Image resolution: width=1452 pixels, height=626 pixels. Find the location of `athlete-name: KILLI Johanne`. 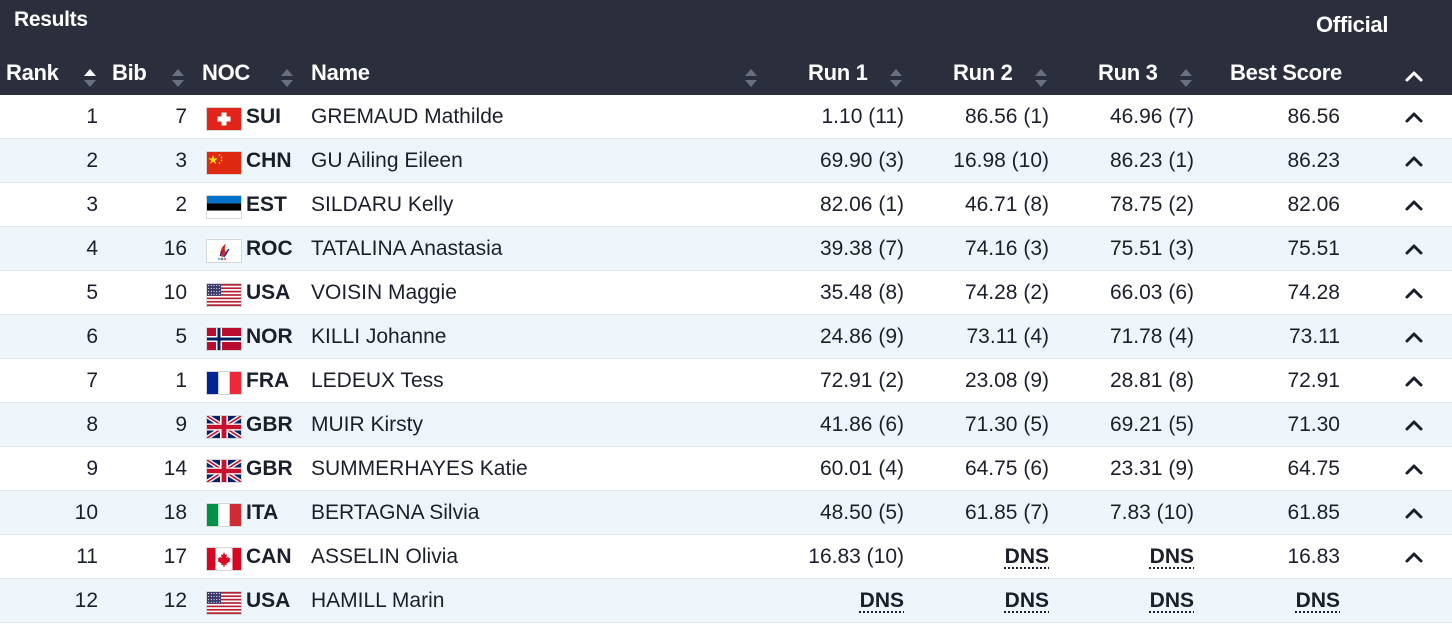

athlete-name: KILLI Johanne is located at coordinates (379, 336).